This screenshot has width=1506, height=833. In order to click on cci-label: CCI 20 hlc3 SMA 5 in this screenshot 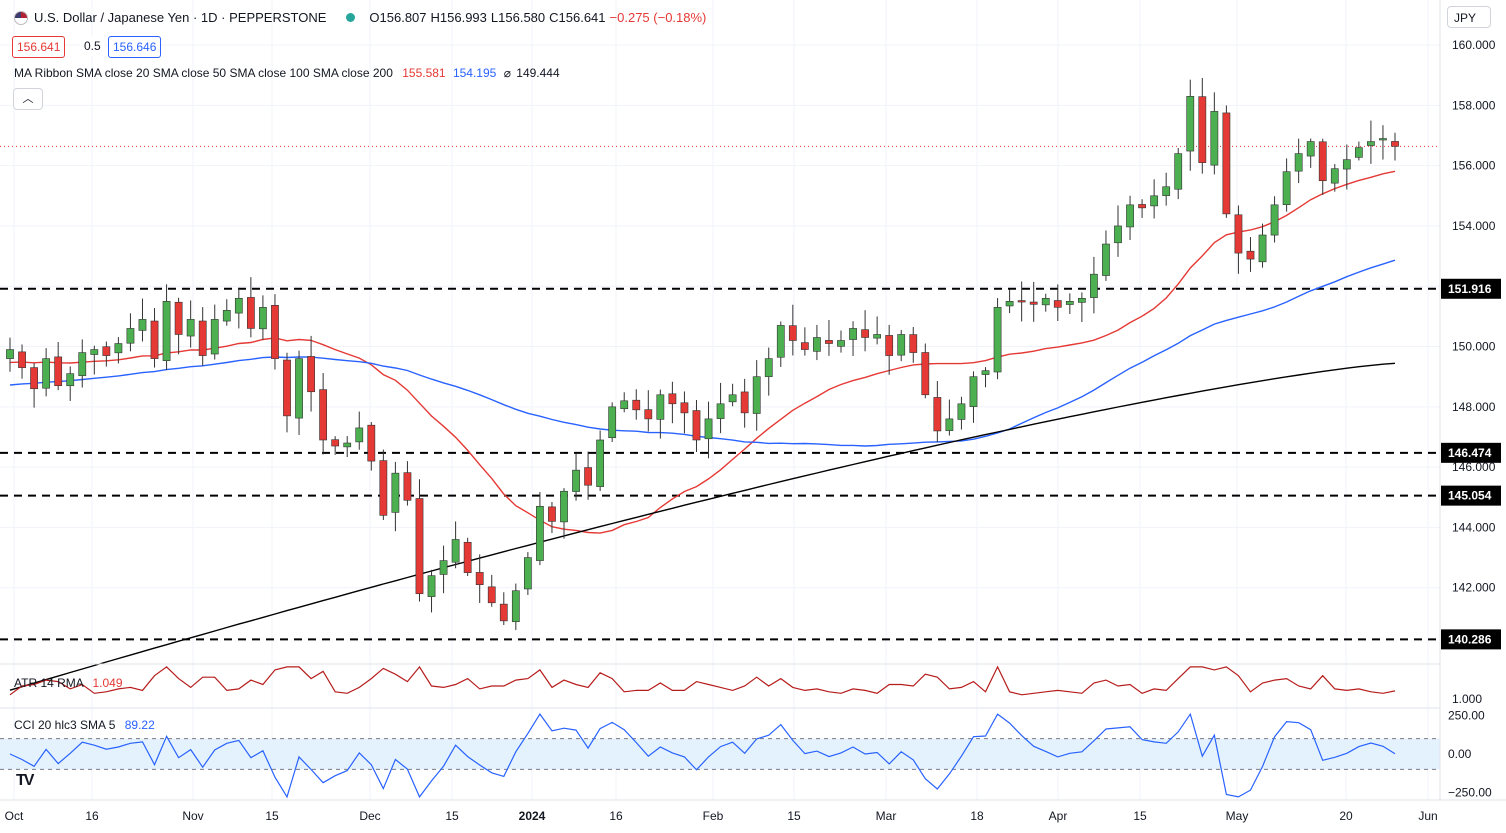, I will do `click(65, 725)`.